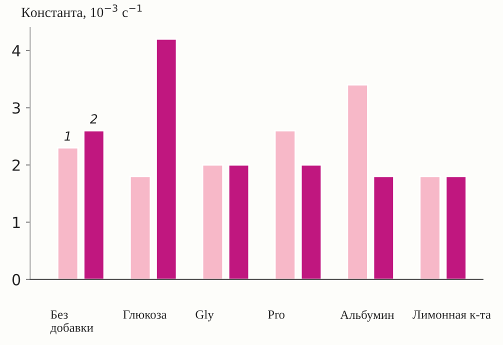 The height and width of the screenshot is (345, 503). Describe the element at coordinates (94, 119) in the screenshot. I see `series-label: 2` at that location.